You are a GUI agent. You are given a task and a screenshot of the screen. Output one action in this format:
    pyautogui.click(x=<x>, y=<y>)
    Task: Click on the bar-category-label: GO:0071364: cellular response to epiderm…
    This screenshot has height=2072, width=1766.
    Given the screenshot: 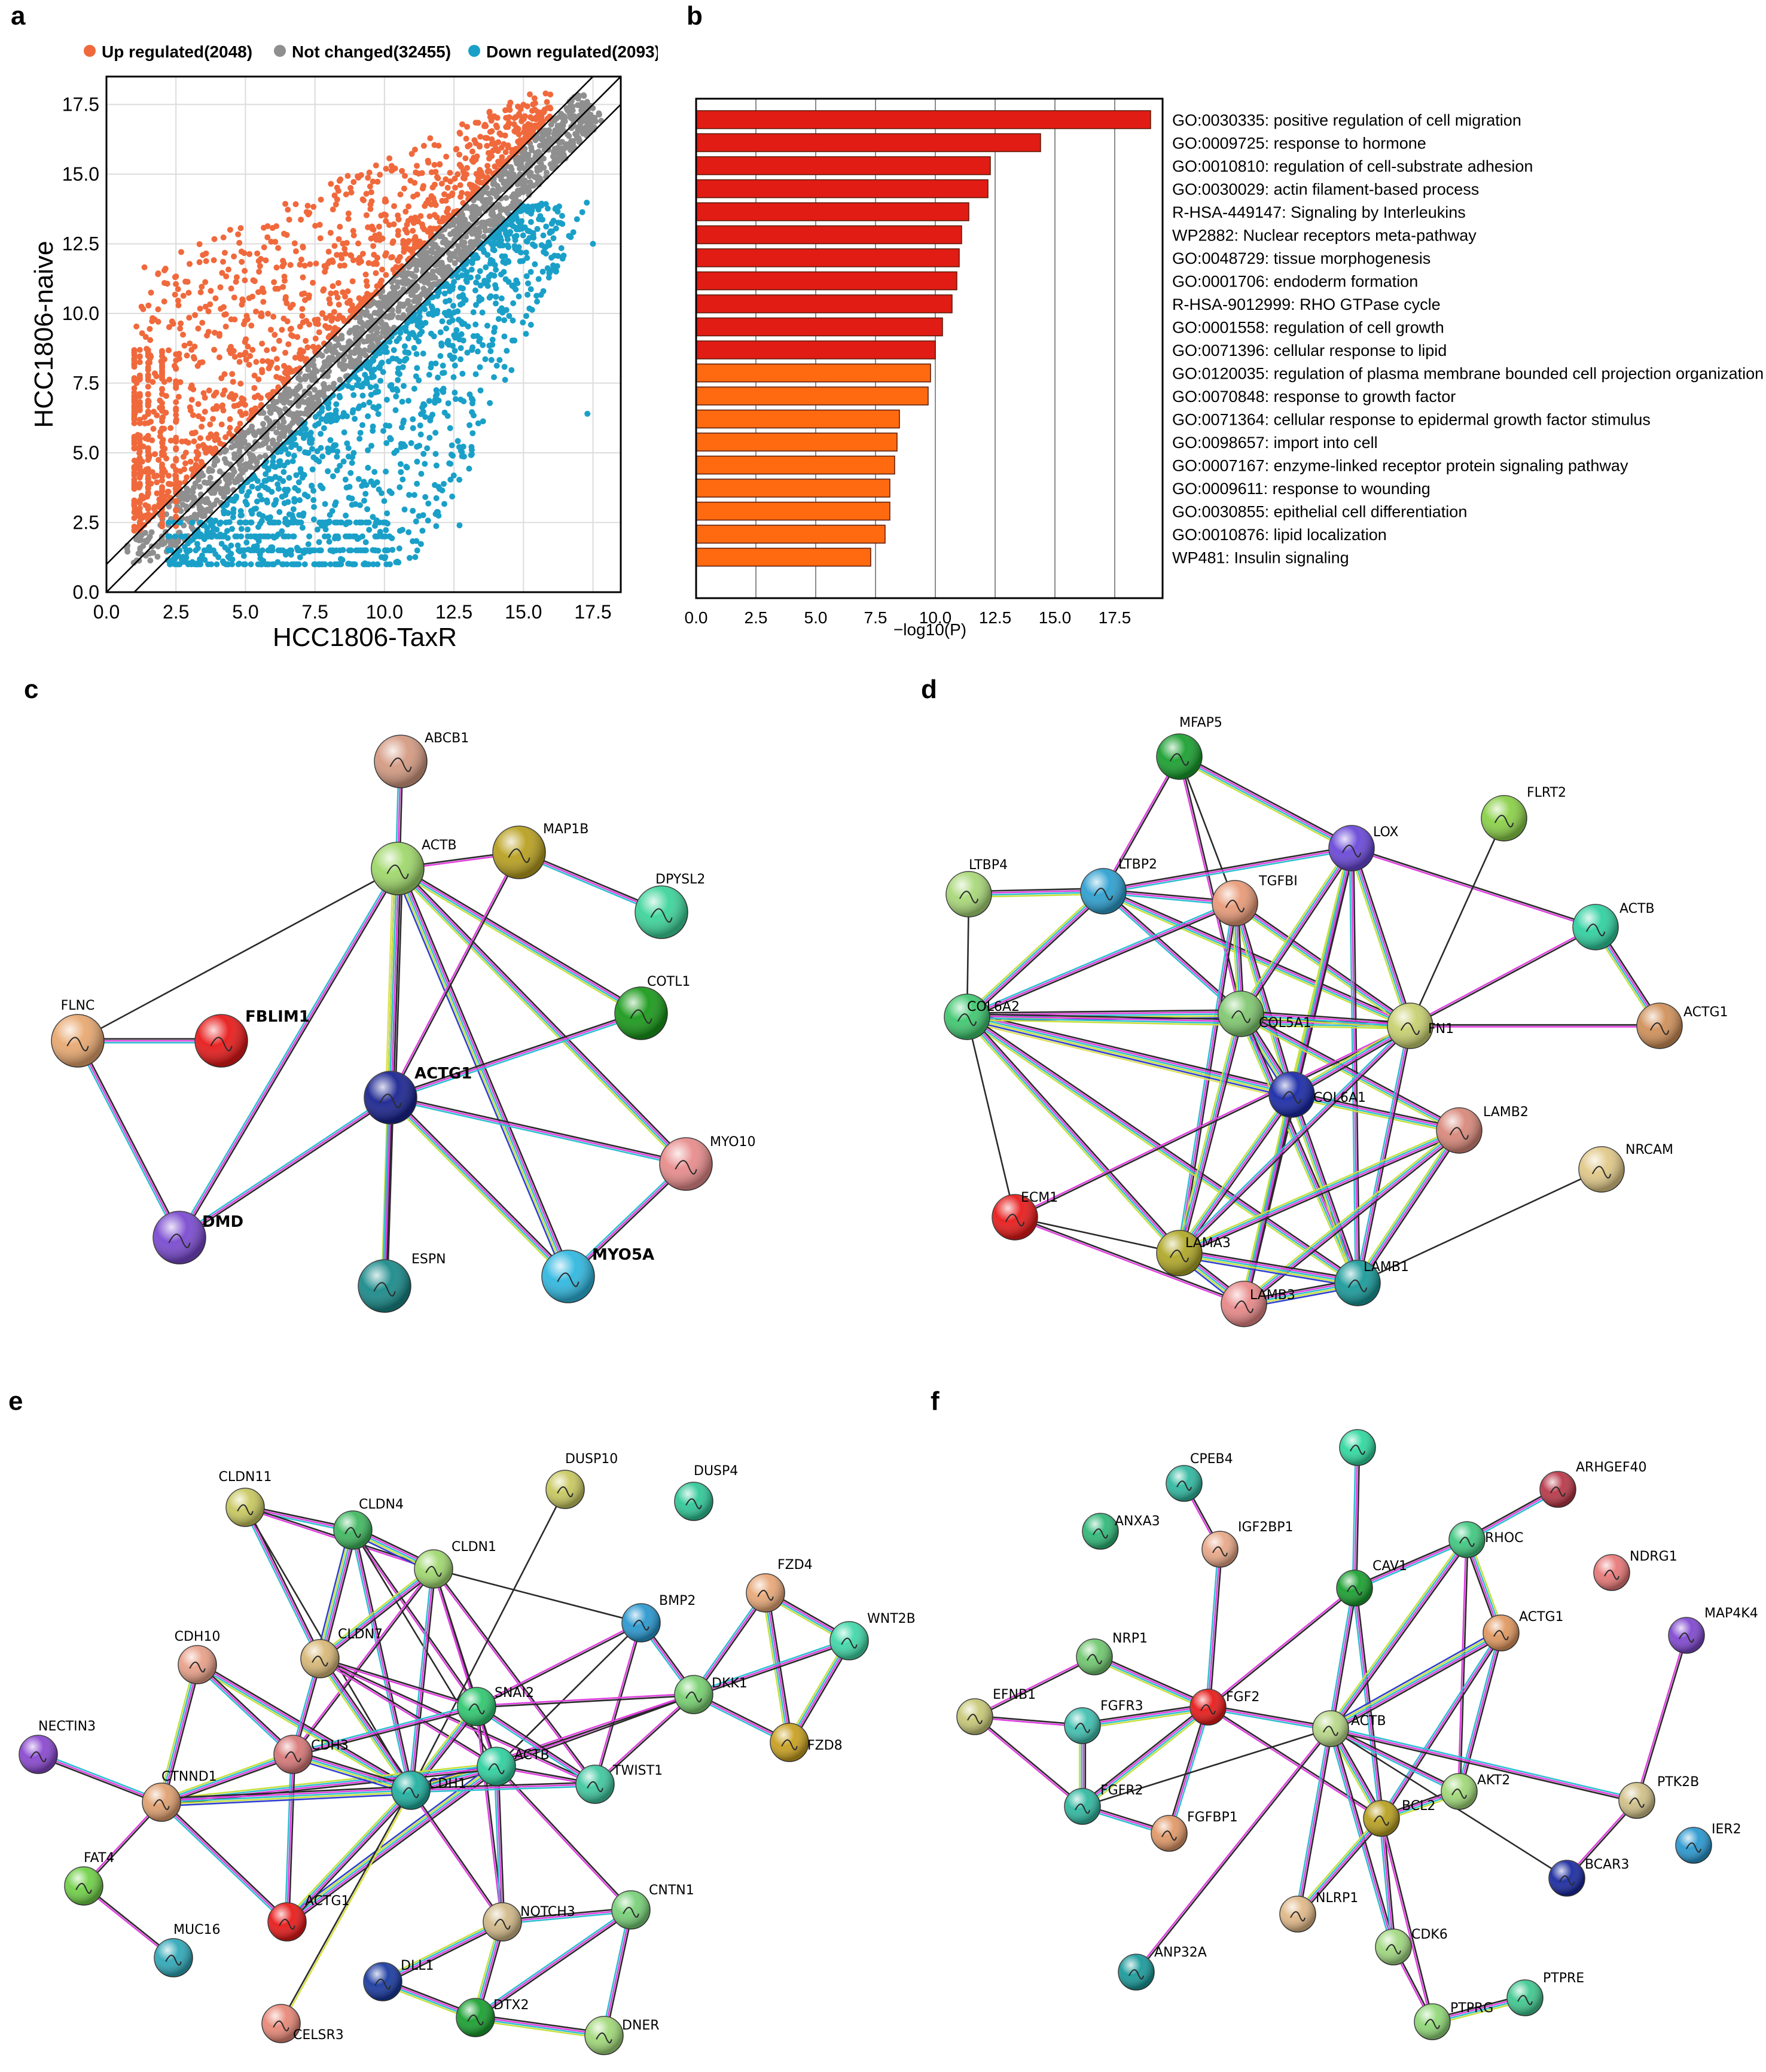 What is the action you would take?
    pyautogui.click(x=1411, y=420)
    